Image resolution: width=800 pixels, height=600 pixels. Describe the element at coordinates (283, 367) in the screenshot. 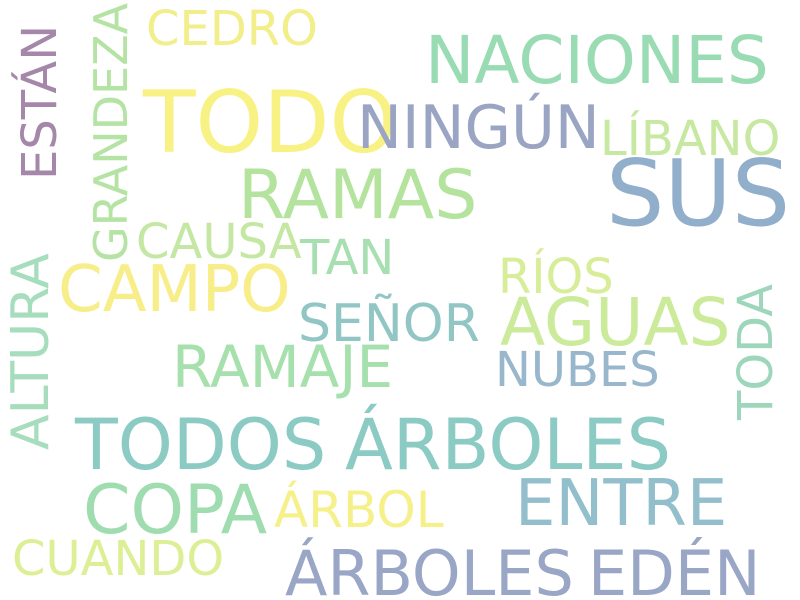

I see `word-ramaje: RAMAJE` at that location.